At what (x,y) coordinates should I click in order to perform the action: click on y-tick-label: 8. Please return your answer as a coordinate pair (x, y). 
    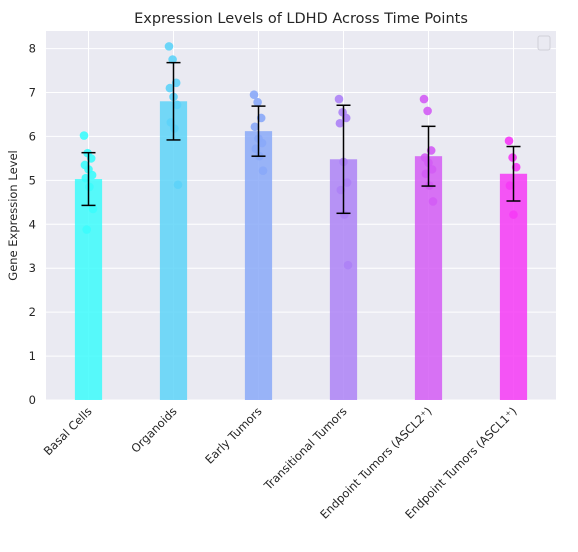
    Looking at the image, I should click on (32, 49).